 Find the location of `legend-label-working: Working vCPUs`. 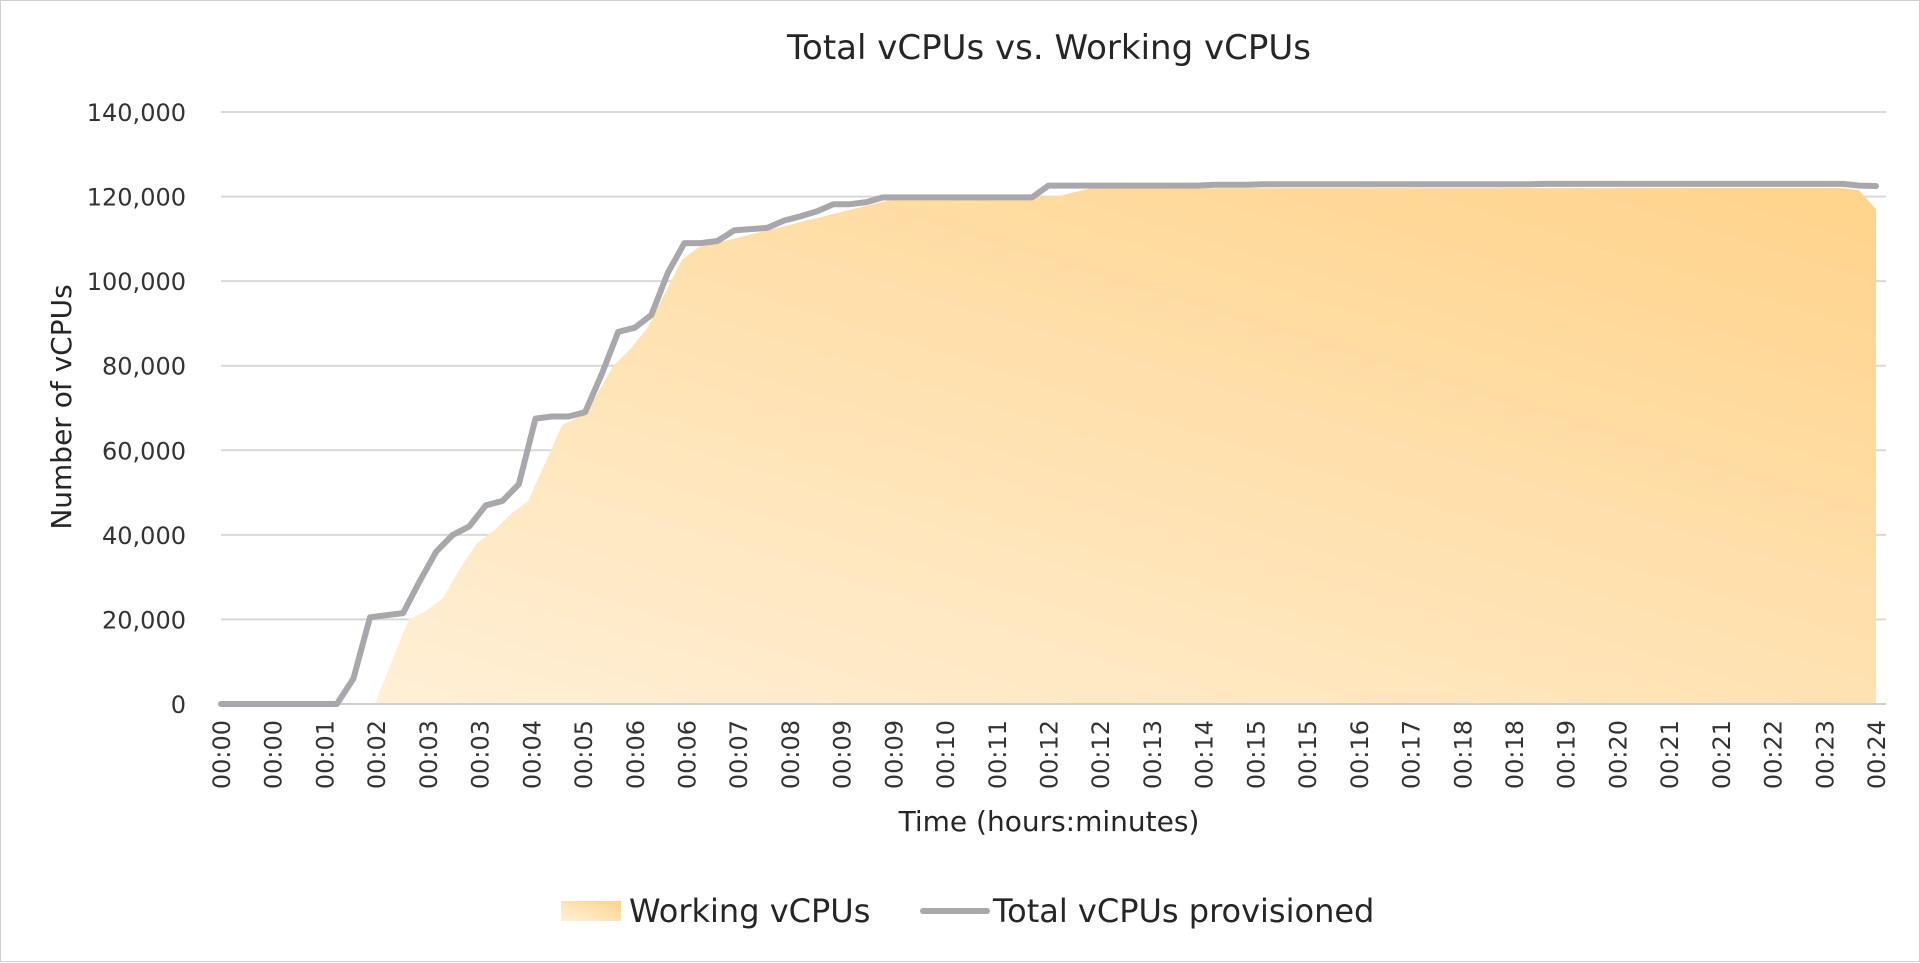

legend-label-working: Working vCPUs is located at coordinates (749, 911).